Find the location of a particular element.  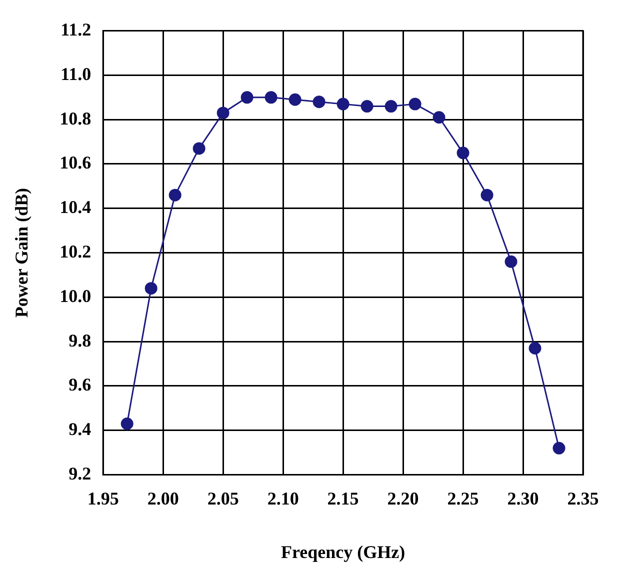

y-tick-label: 11.2 is located at coordinates (76, 29).